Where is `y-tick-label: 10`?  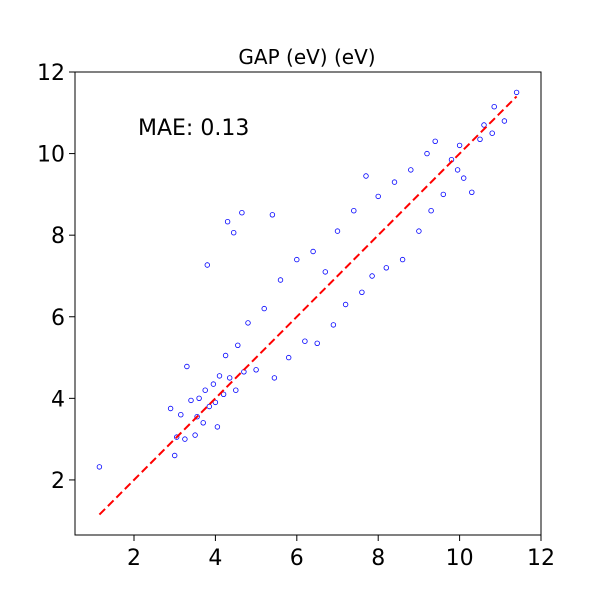
y-tick-label: 10 is located at coordinates (51, 155).